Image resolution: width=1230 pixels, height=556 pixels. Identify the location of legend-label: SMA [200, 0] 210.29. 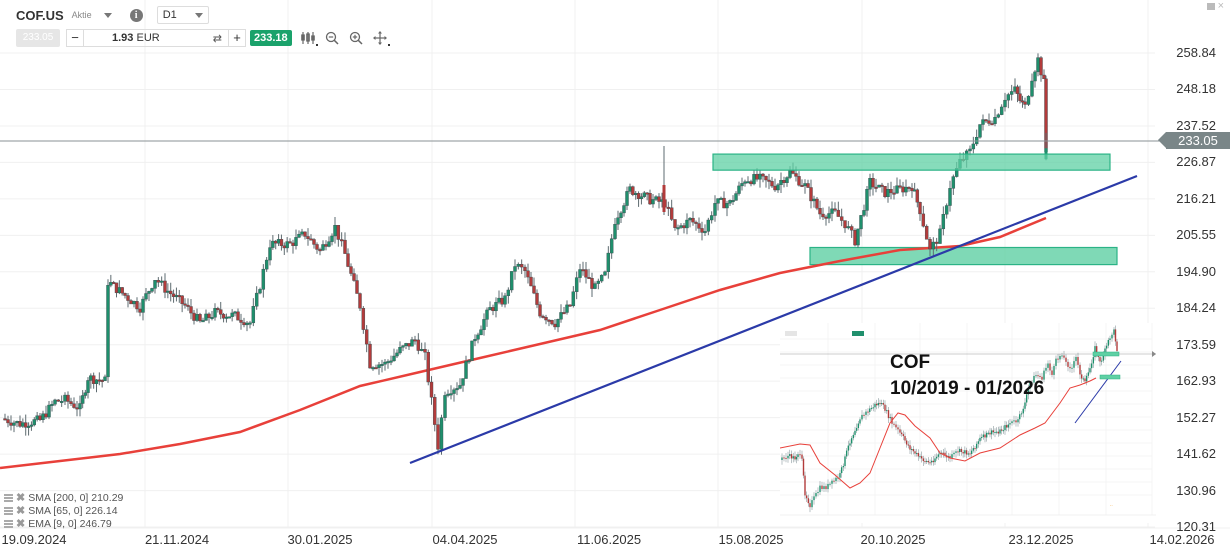
(76, 497).